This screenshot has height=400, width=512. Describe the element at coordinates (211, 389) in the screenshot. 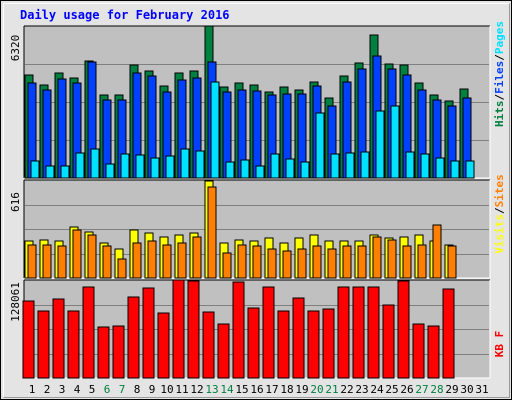

I see `x-tick-label-day-13: 13` at that location.